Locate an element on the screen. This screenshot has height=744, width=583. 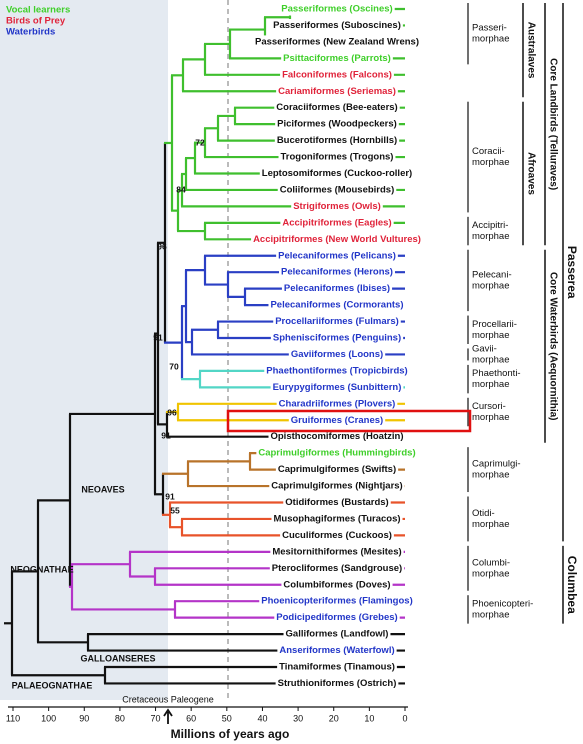
tip-label: Struthioniformes (Ostrich) is located at coordinates (337, 683).